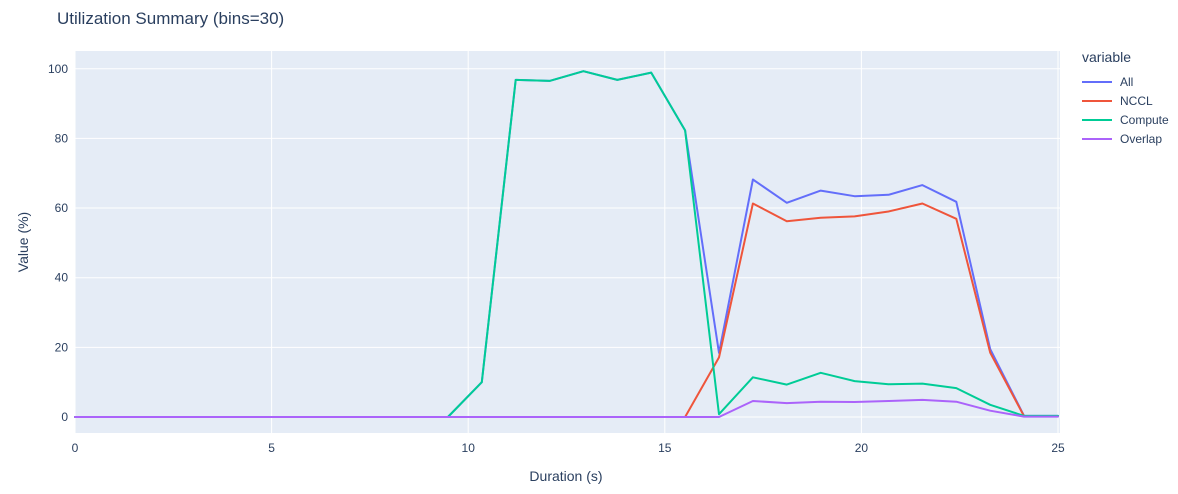 The width and height of the screenshot is (1178, 494). I want to click on legend-item-label: Compute, so click(1144, 119).